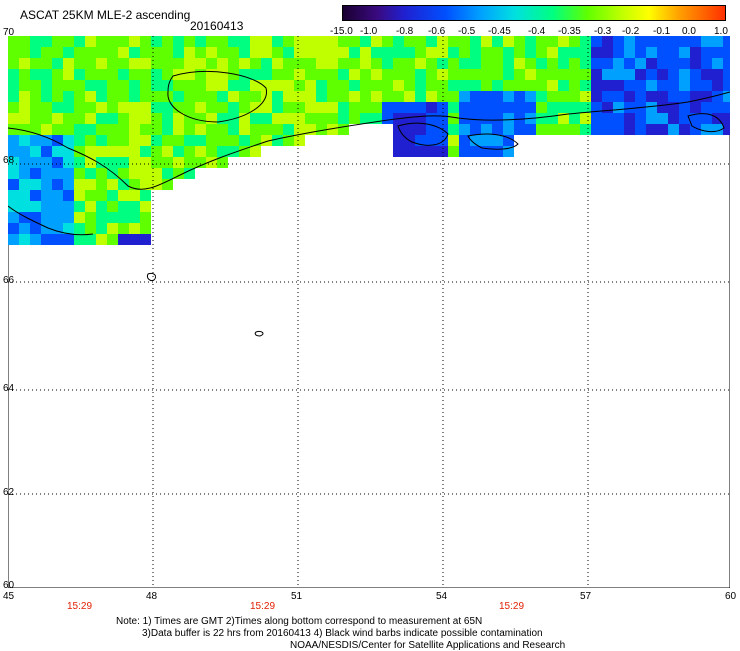 The image size is (740, 651). Describe the element at coordinates (9, 160) in the screenshot. I see `lat-label: 68` at that location.